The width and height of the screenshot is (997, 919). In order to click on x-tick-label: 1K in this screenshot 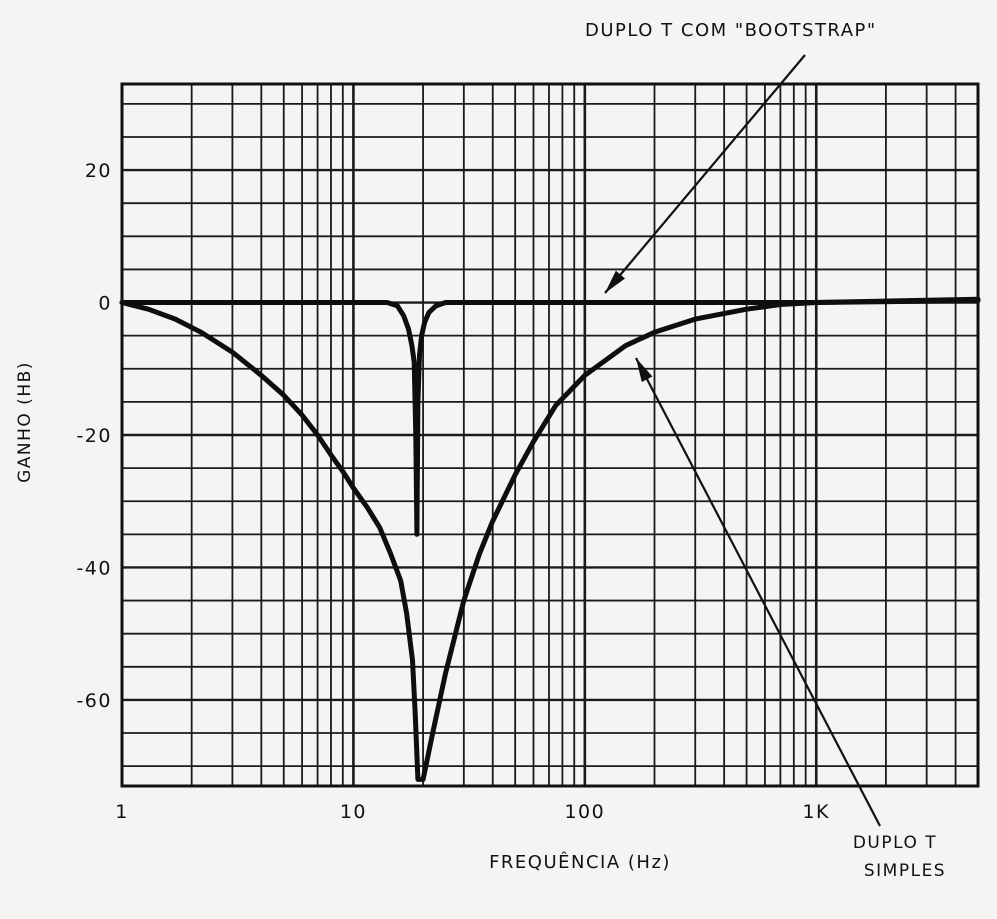, I will do `click(816, 812)`.